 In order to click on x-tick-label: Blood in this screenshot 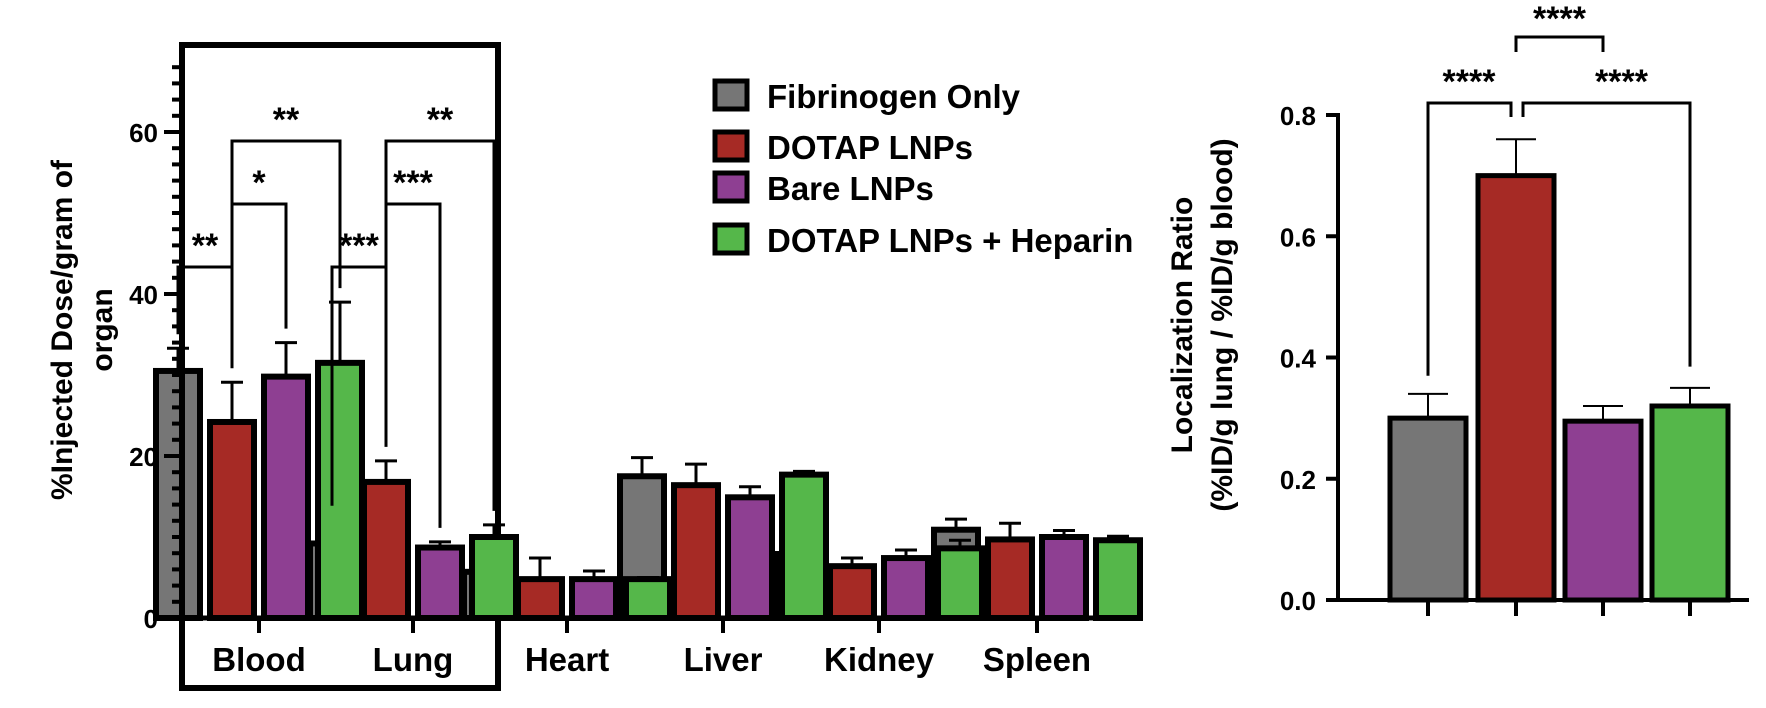, I will do `click(258, 659)`.